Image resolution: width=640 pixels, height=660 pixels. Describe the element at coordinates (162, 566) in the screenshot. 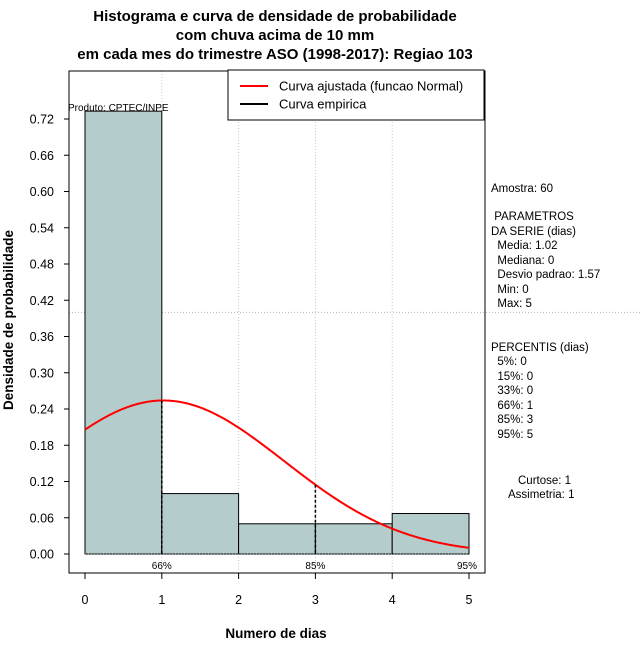

I see `percentile-label-0: 66%` at that location.